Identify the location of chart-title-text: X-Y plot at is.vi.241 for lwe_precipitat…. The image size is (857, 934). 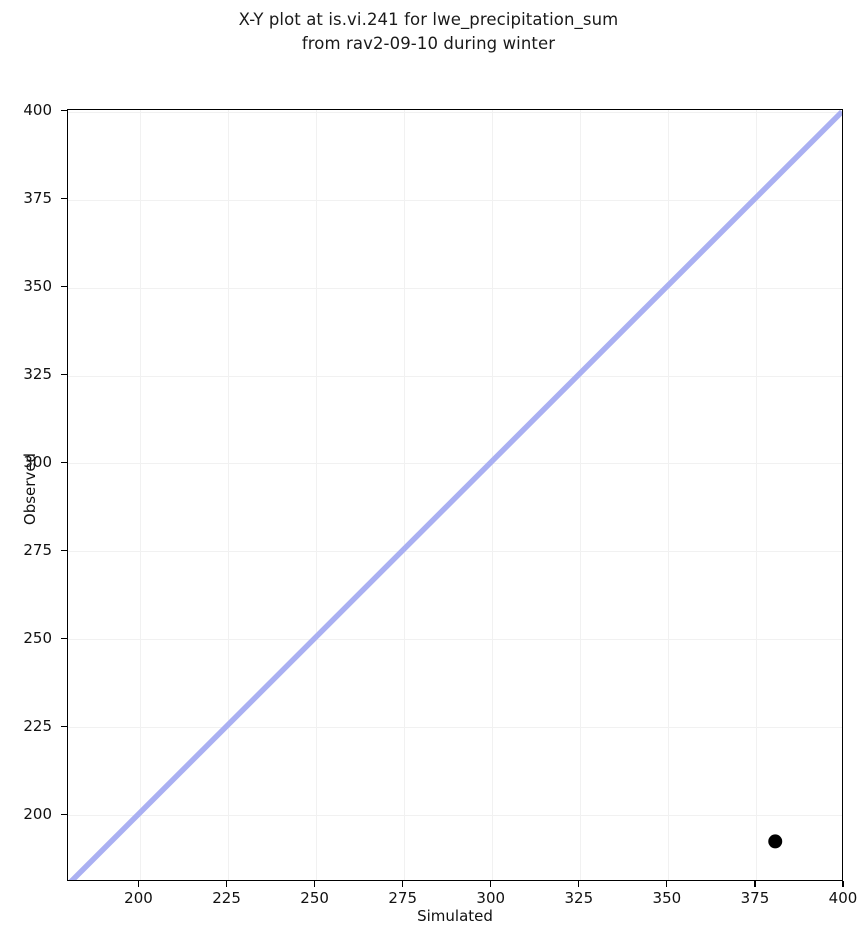
(428, 31).